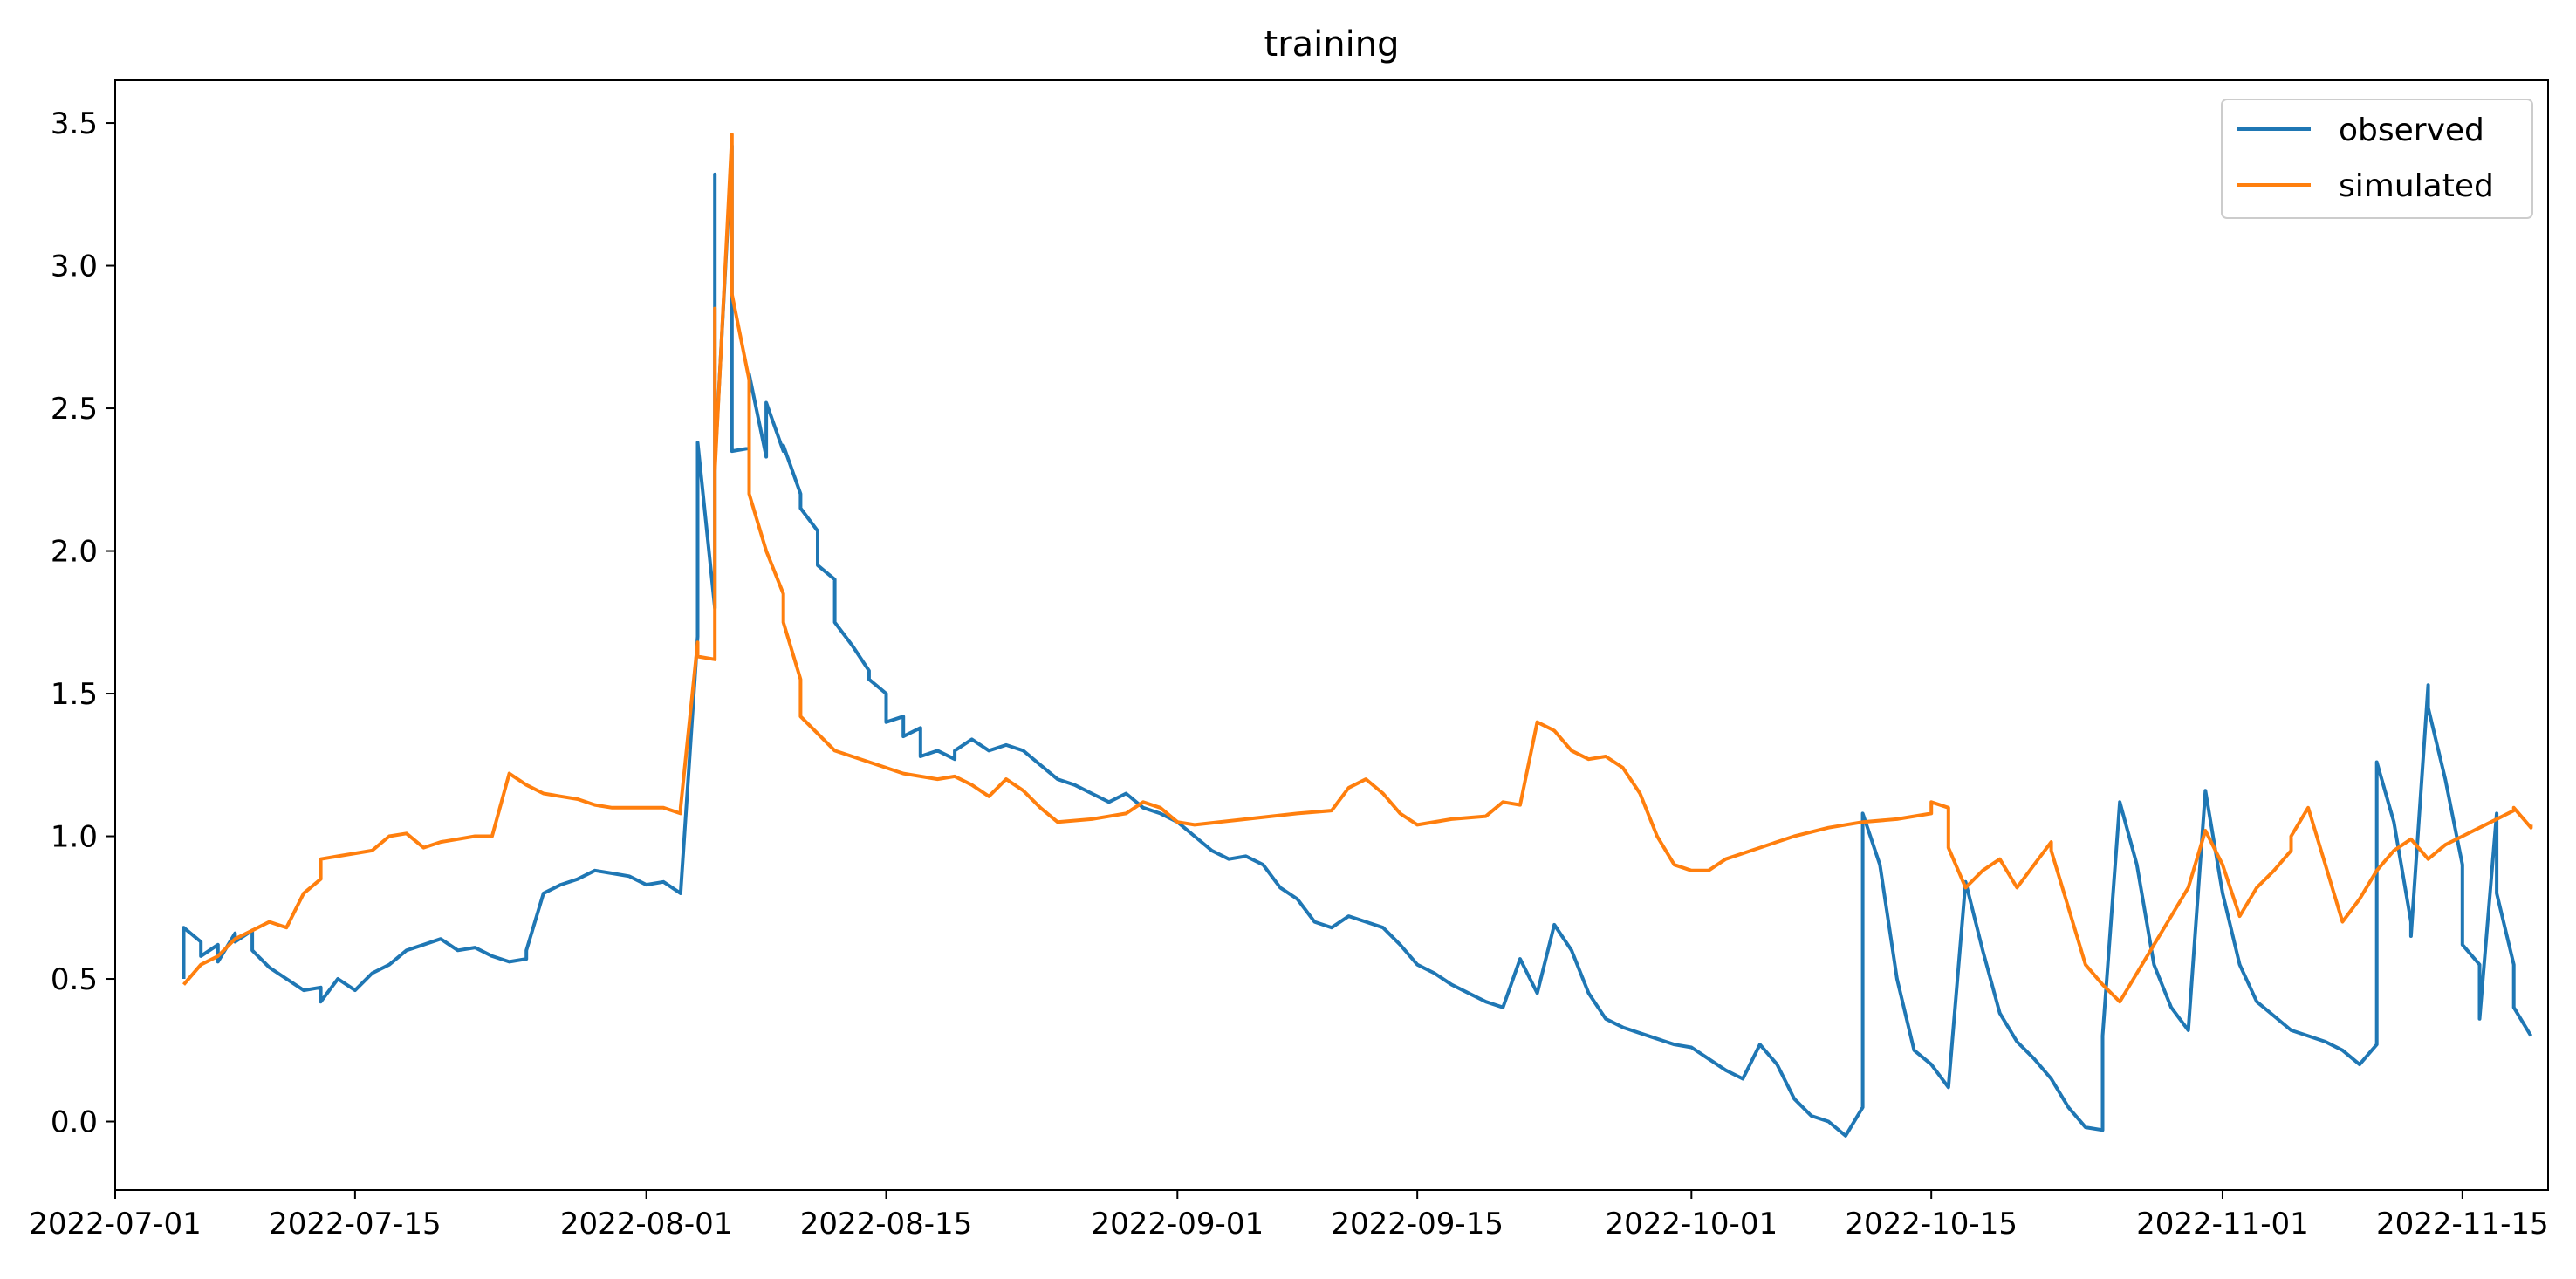 This screenshot has width=2576, height=1279. I want to click on x-tick-label: 2022-10-15, so click(1932, 1224).